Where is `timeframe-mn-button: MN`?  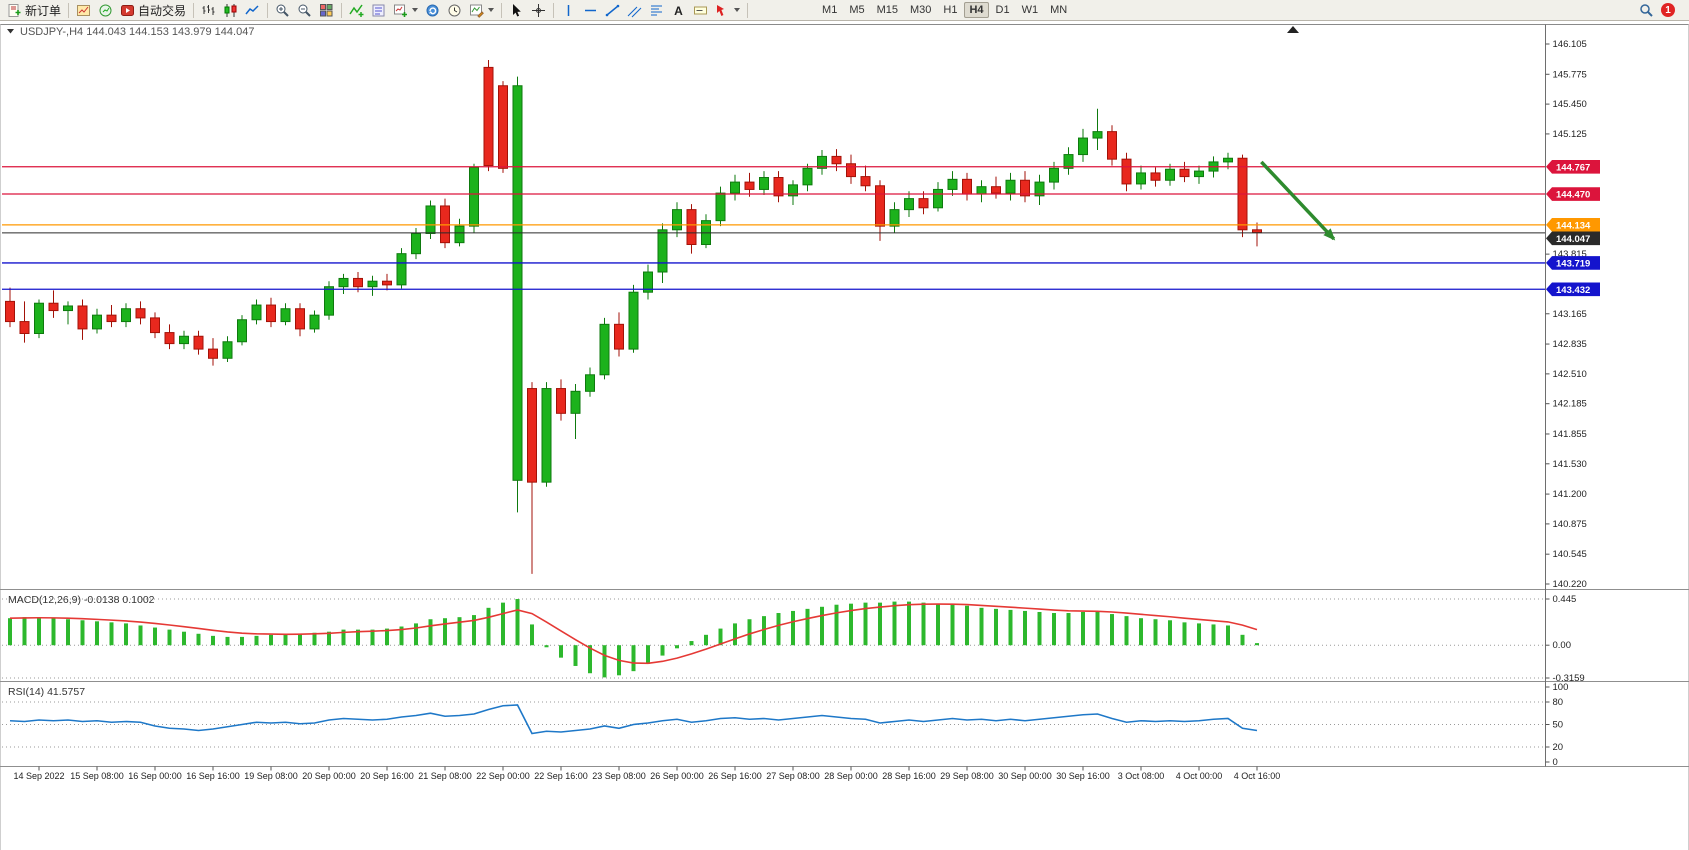
timeframe-mn-button: MN is located at coordinates (1059, 10).